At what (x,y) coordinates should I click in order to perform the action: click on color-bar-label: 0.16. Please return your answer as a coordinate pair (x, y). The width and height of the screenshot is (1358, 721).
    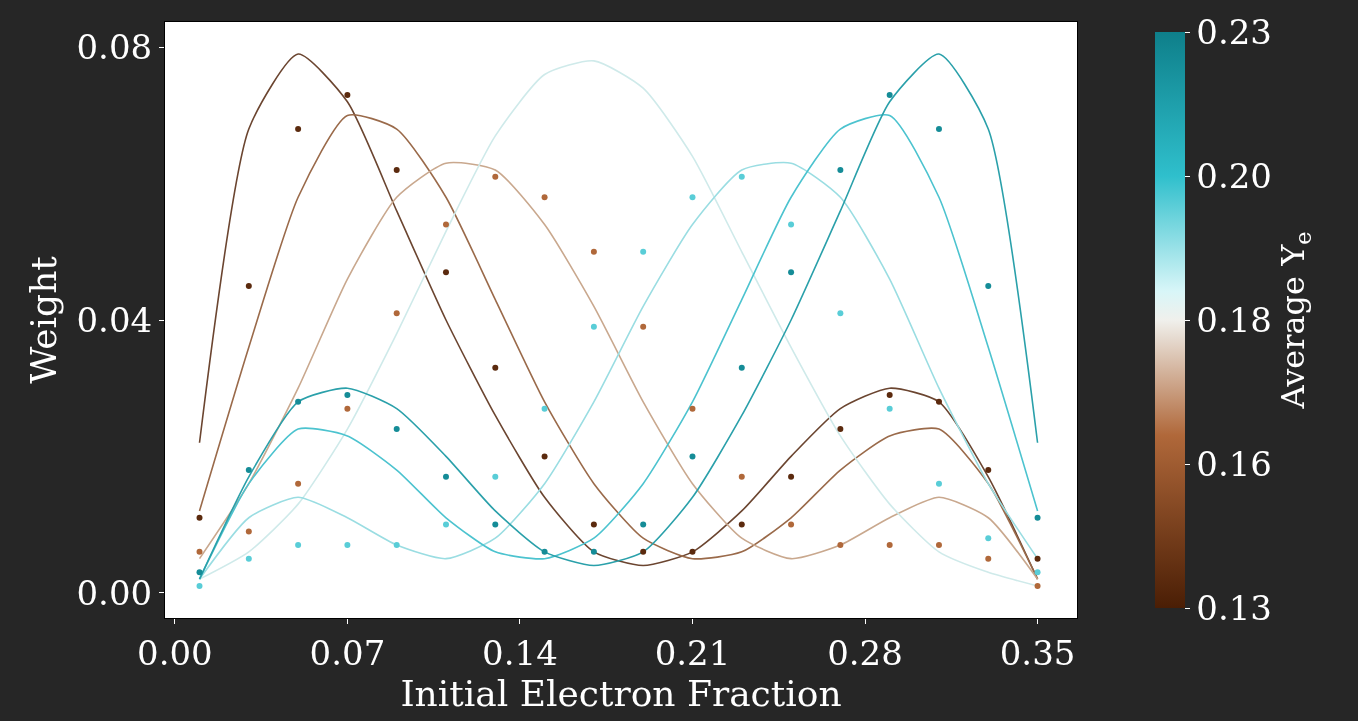
    Looking at the image, I should click on (1234, 463).